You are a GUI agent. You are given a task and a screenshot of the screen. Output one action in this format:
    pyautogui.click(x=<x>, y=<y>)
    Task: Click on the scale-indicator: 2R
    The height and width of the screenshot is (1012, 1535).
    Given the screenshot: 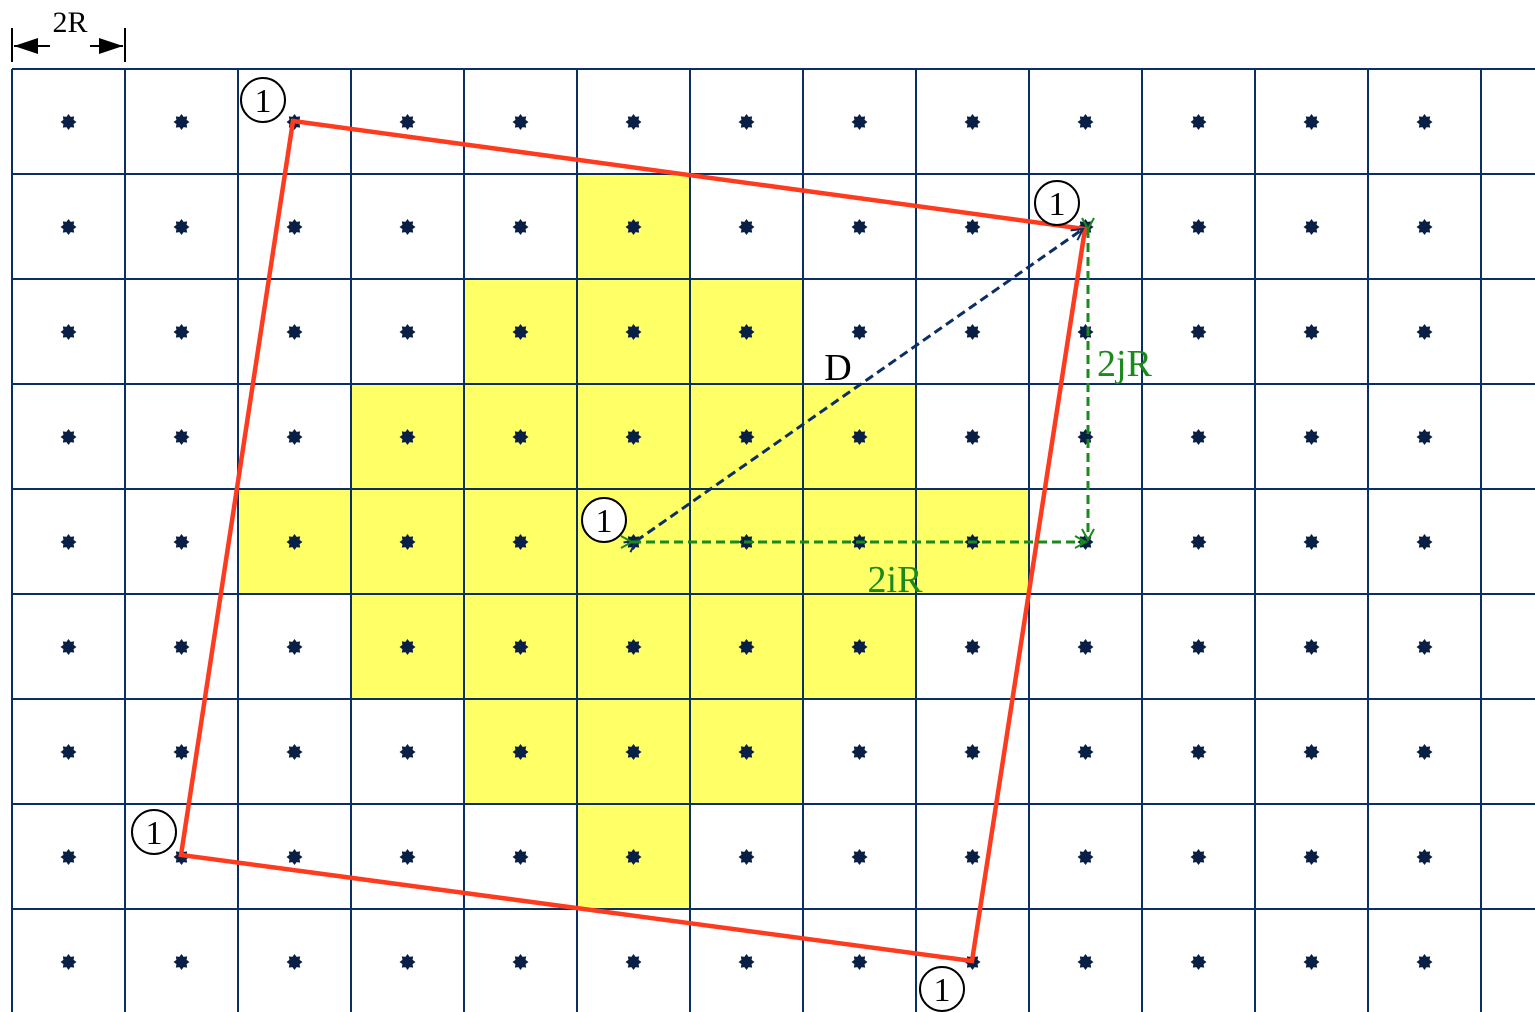 What is the action you would take?
    pyautogui.click(x=68, y=34)
    